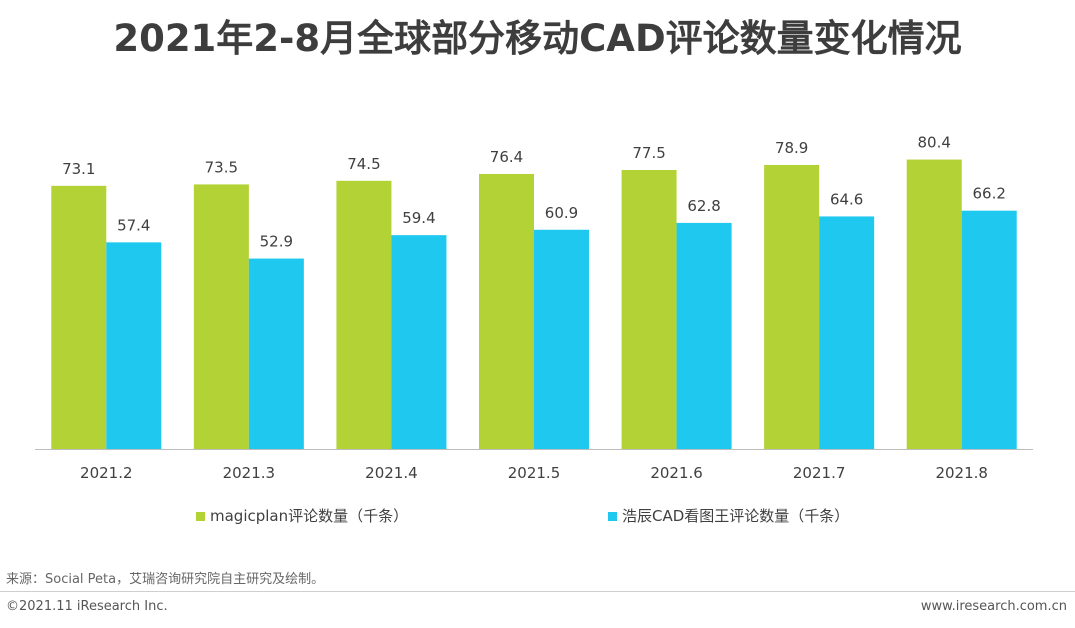 The height and width of the screenshot is (628, 1075). I want to click on x-tick-label: 2021.7, so click(819, 473).